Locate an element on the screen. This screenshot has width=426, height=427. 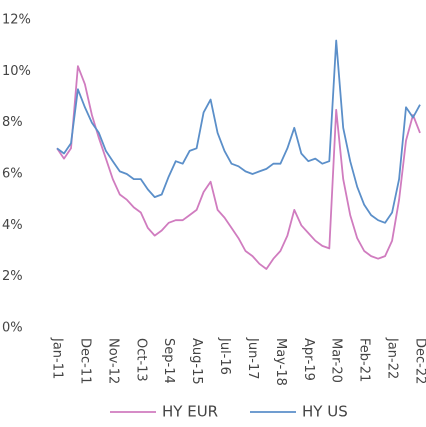
y-tick-label: 12% is located at coordinates (16, 20).